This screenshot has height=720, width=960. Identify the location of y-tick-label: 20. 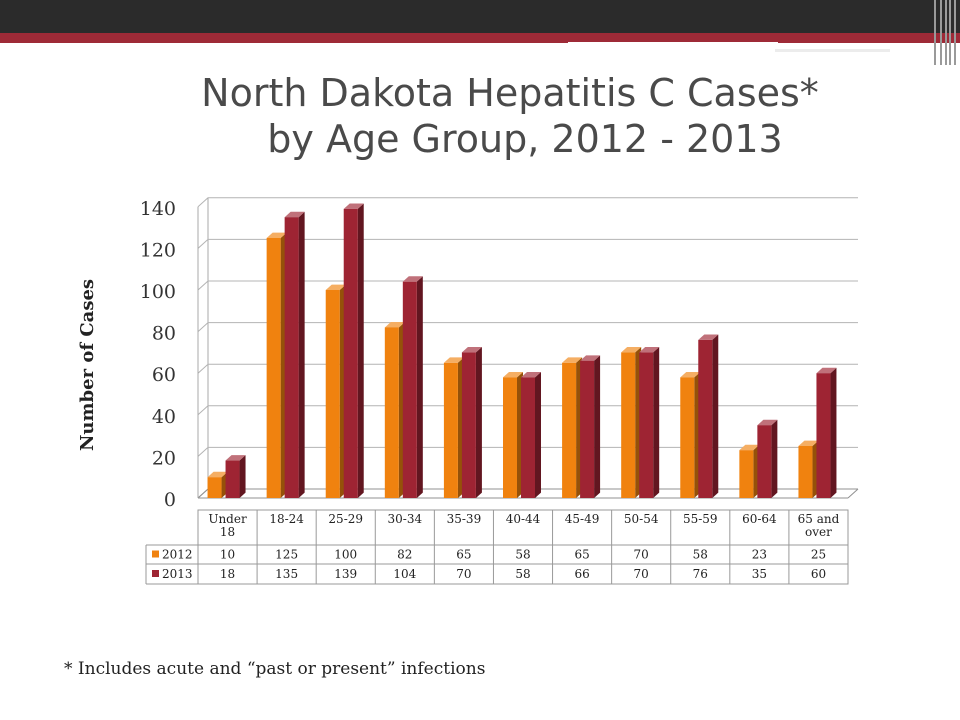
(164, 458).